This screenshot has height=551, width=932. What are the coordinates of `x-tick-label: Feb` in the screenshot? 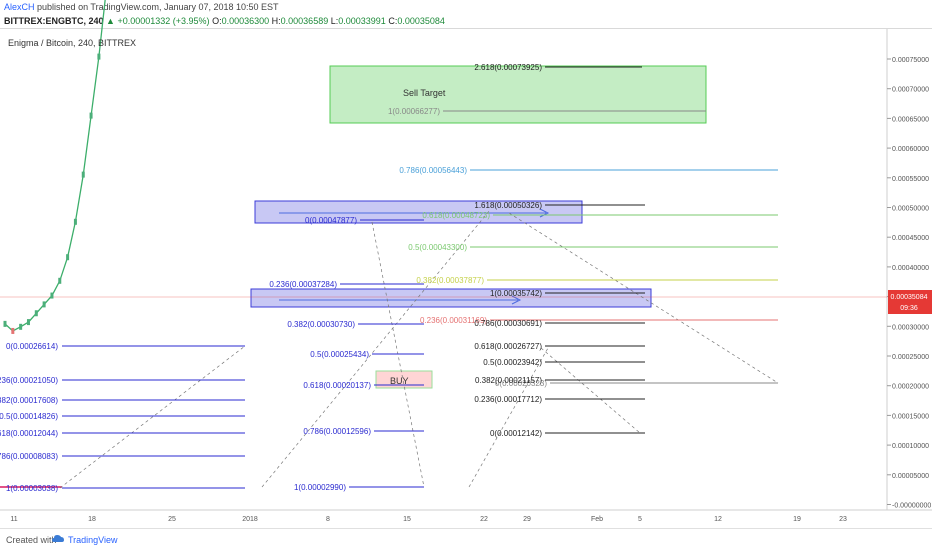 It's located at (597, 519).